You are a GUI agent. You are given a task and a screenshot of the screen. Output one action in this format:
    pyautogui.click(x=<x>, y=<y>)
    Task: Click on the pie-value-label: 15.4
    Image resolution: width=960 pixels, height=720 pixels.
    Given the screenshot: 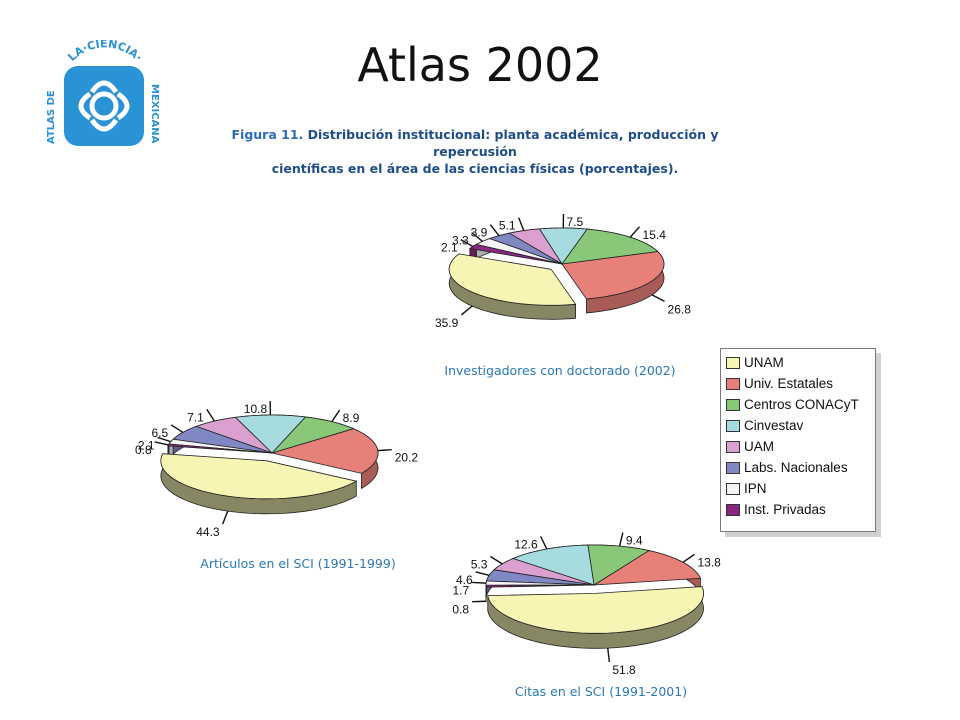 What is the action you would take?
    pyautogui.click(x=655, y=235)
    